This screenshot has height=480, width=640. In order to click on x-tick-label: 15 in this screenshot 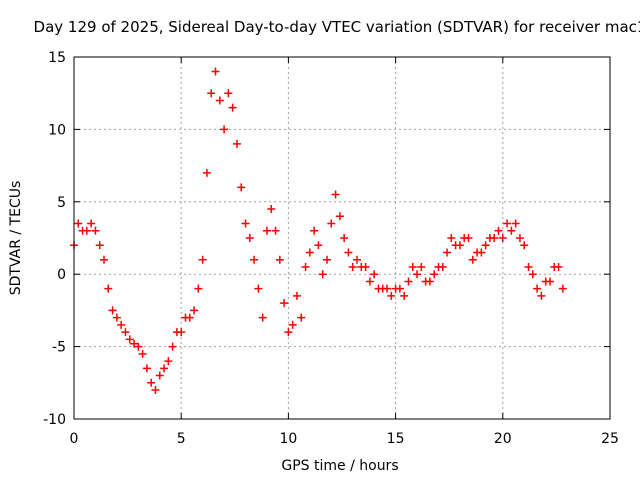, I will do `click(396, 439)`.